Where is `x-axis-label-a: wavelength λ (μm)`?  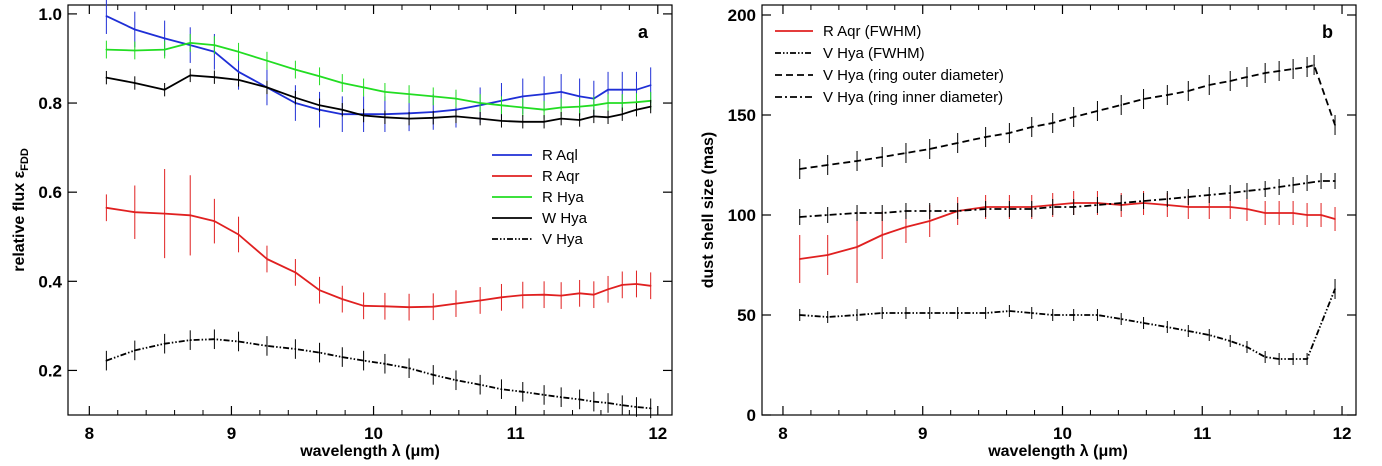
x-axis-label-a: wavelength λ (μm) is located at coordinates (369, 451).